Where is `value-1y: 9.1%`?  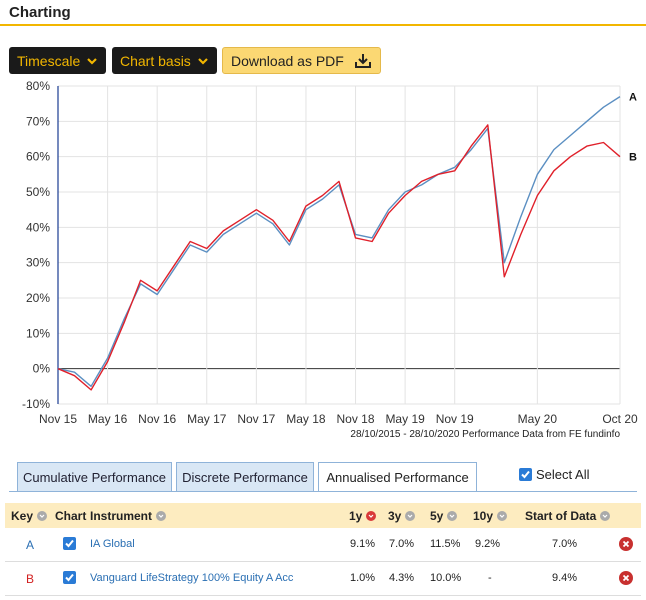 value-1y: 9.1% is located at coordinates (363, 544).